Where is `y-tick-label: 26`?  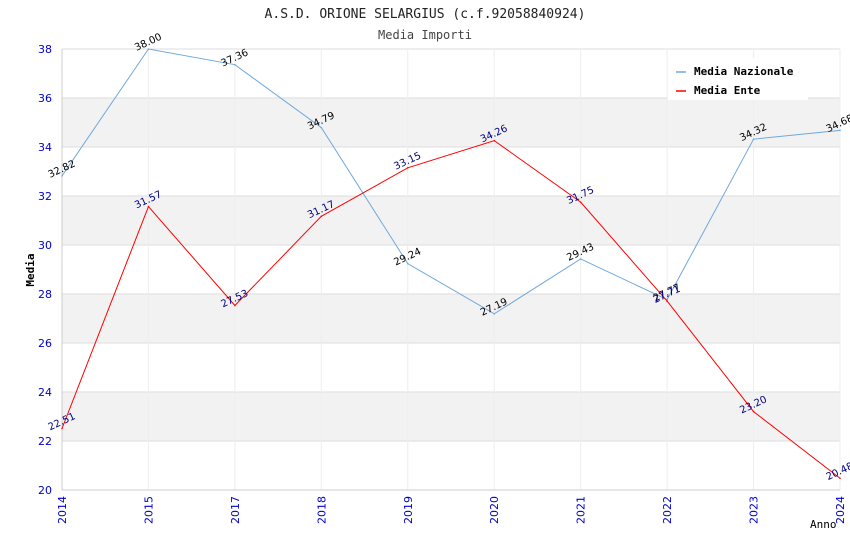
y-tick-label: 26 is located at coordinates (45, 343).